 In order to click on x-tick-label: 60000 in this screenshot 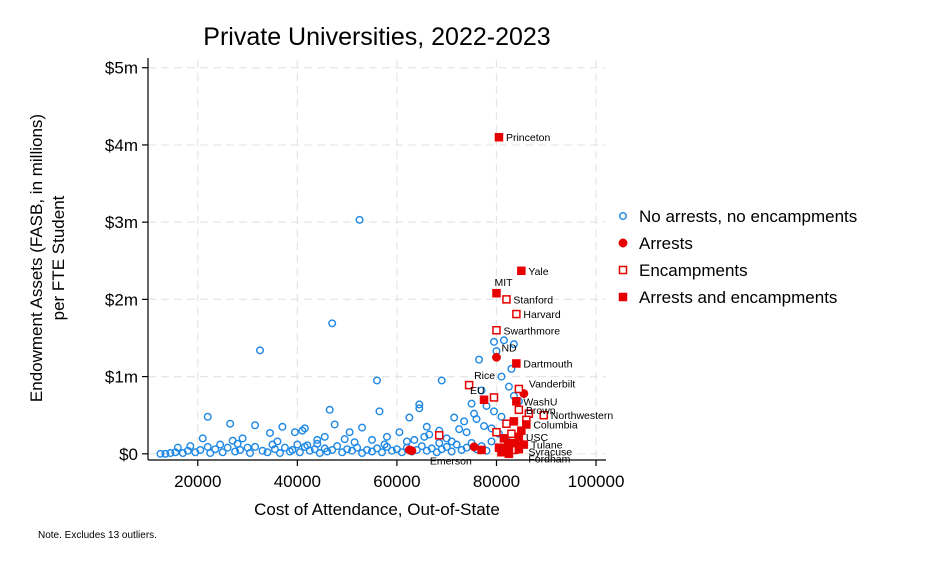, I will do `click(396, 481)`.